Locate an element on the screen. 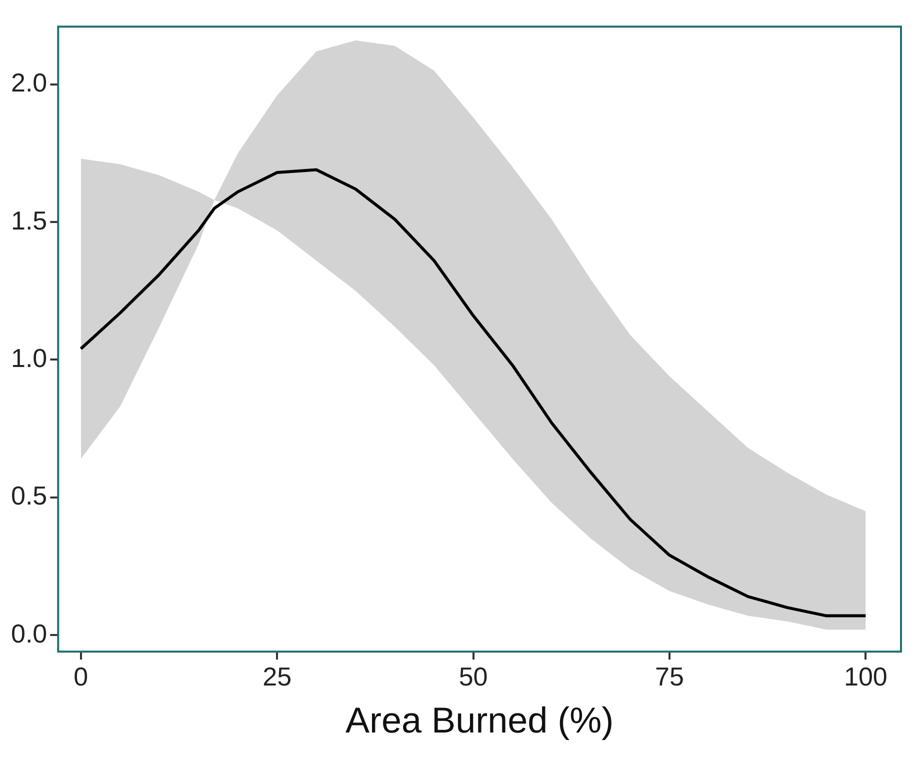 Image resolution: width=923 pixels, height=759 pixels. x-tick-label: 25 is located at coordinates (277, 676).